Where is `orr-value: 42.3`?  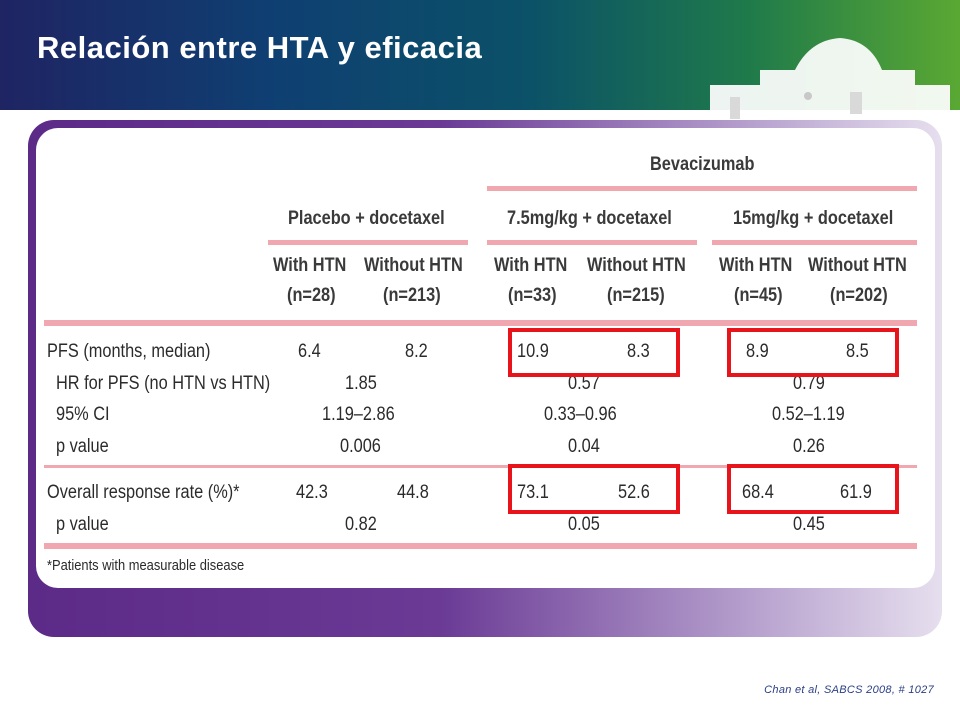 orr-value: 42.3 is located at coordinates (312, 492).